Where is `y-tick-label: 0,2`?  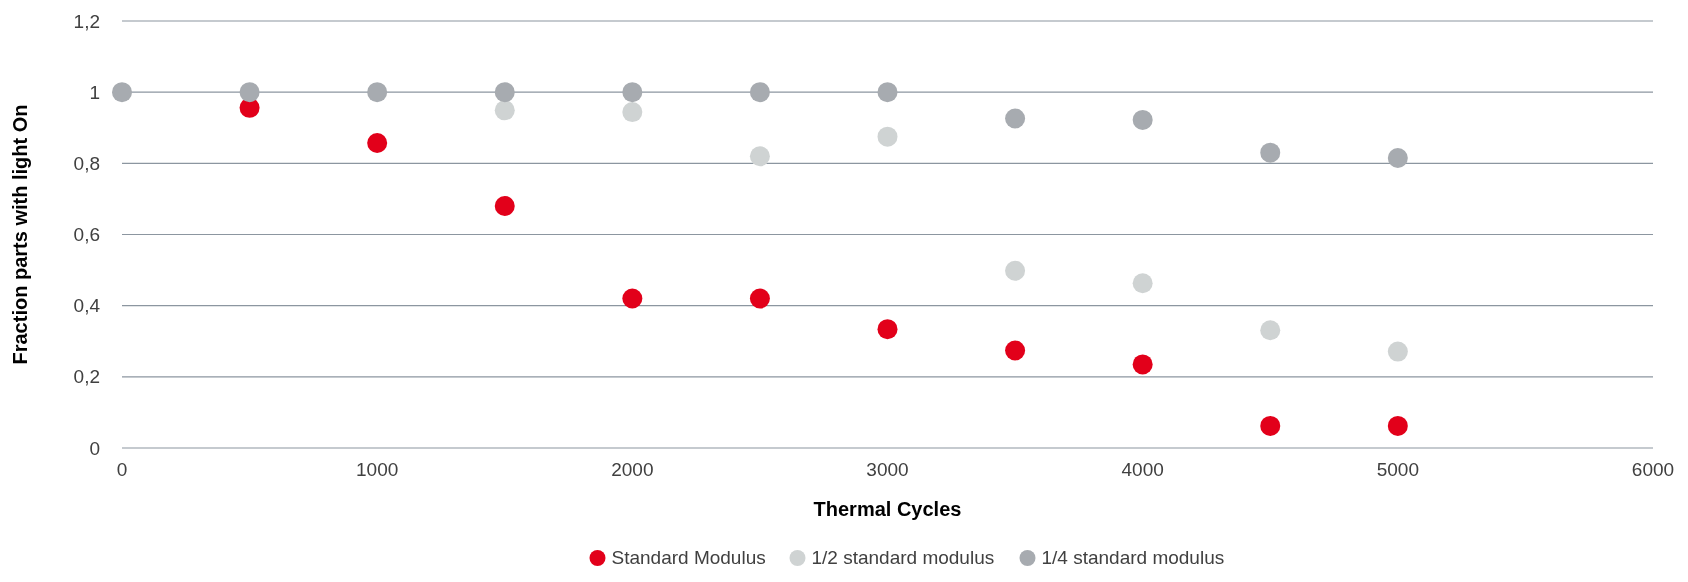
y-tick-label: 0,2 is located at coordinates (86, 377).